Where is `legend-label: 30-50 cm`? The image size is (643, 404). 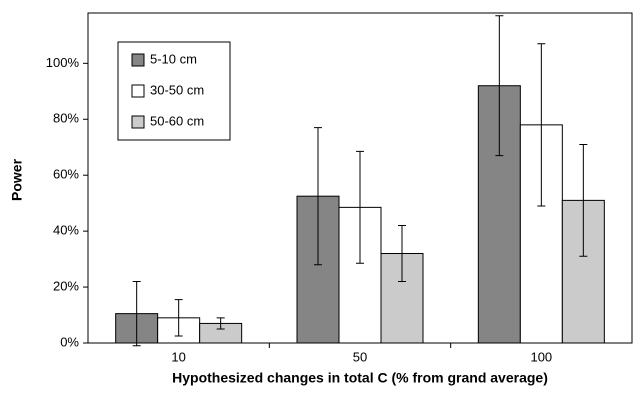 legend-label: 30-50 cm is located at coordinates (177, 89).